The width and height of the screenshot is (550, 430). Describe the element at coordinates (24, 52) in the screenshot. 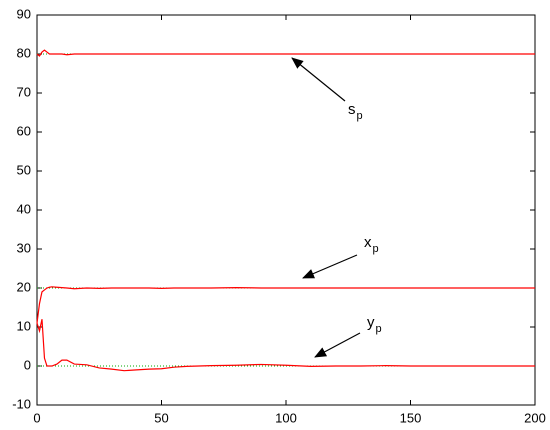

I see `y-tick-label: 80` at that location.